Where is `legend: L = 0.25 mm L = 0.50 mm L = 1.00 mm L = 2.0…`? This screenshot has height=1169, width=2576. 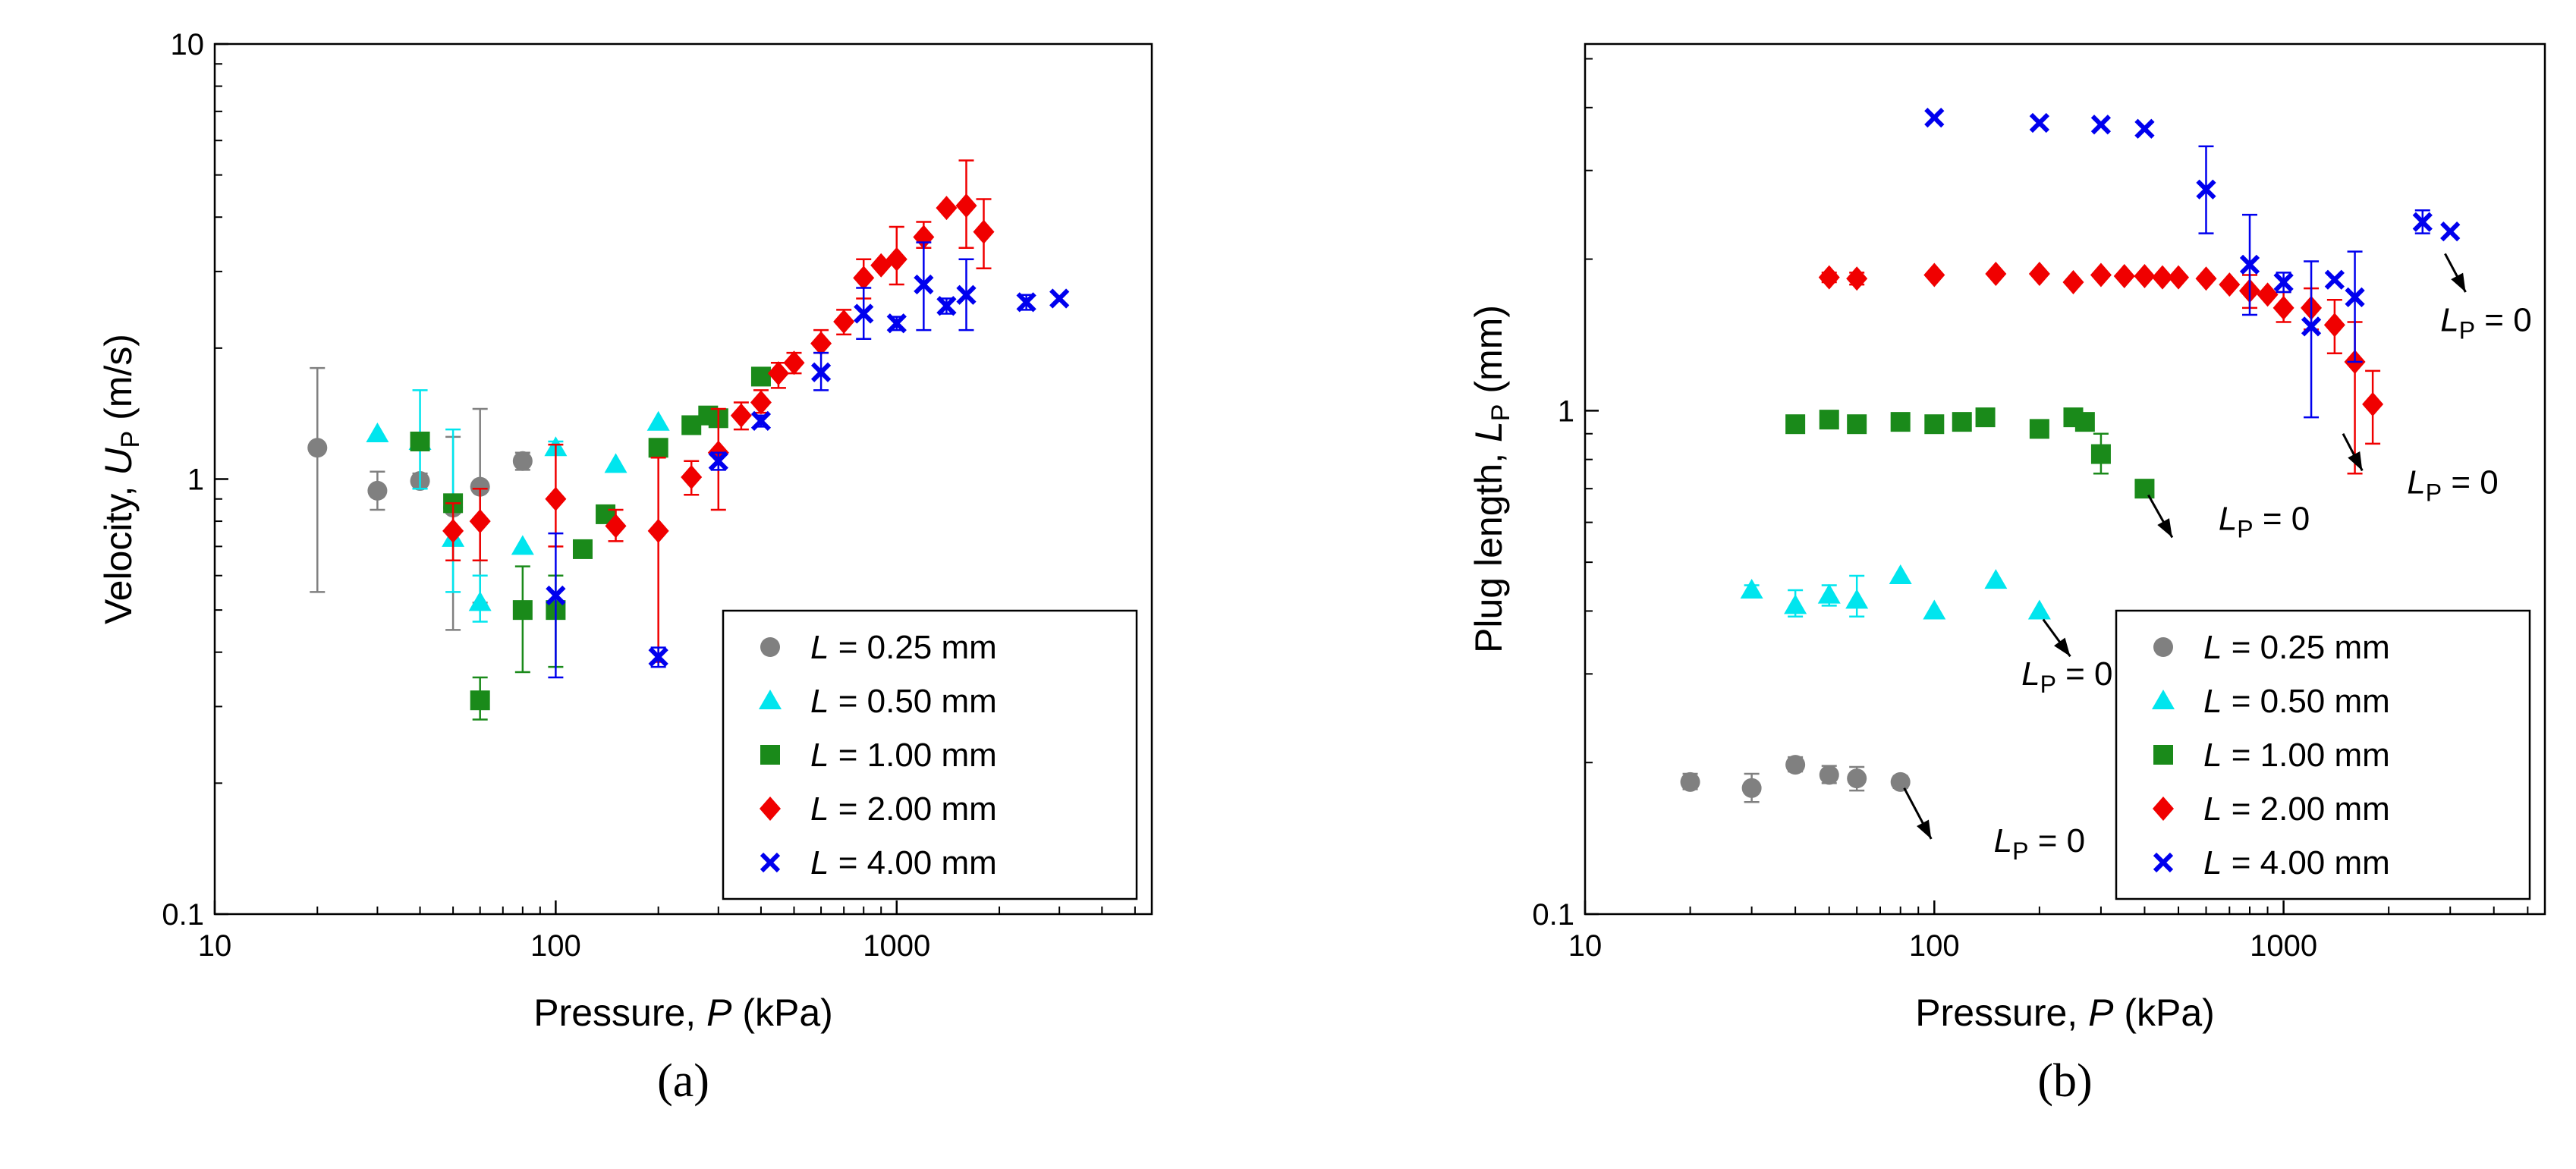
legend: L = 0.25 mm L = 0.50 mm L = 1.00 mm L = 2.0… is located at coordinates (2323, 754).